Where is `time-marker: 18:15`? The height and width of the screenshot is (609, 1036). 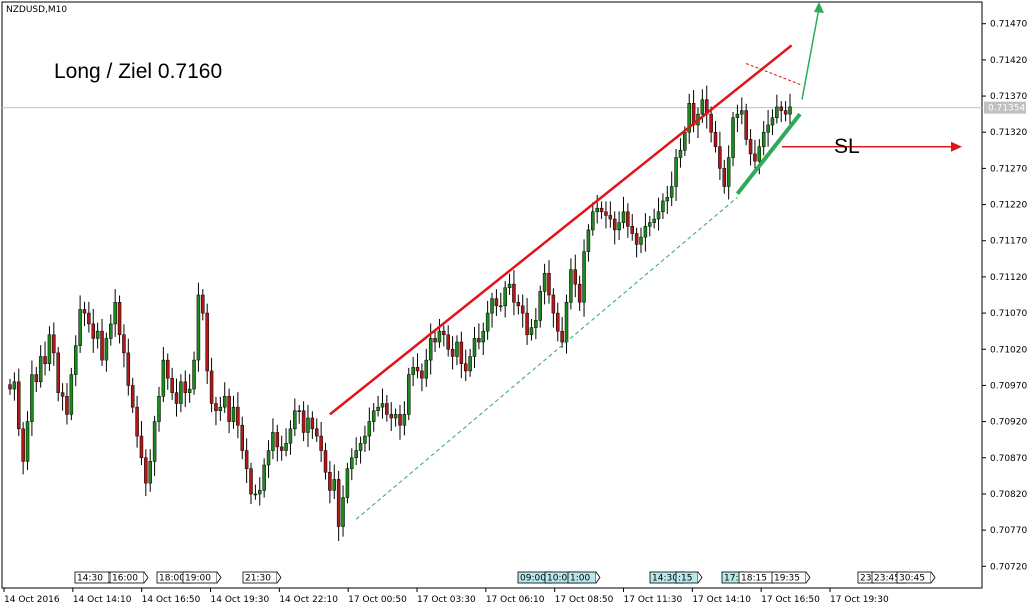
time-marker: 18:15 is located at coordinates (758, 577).